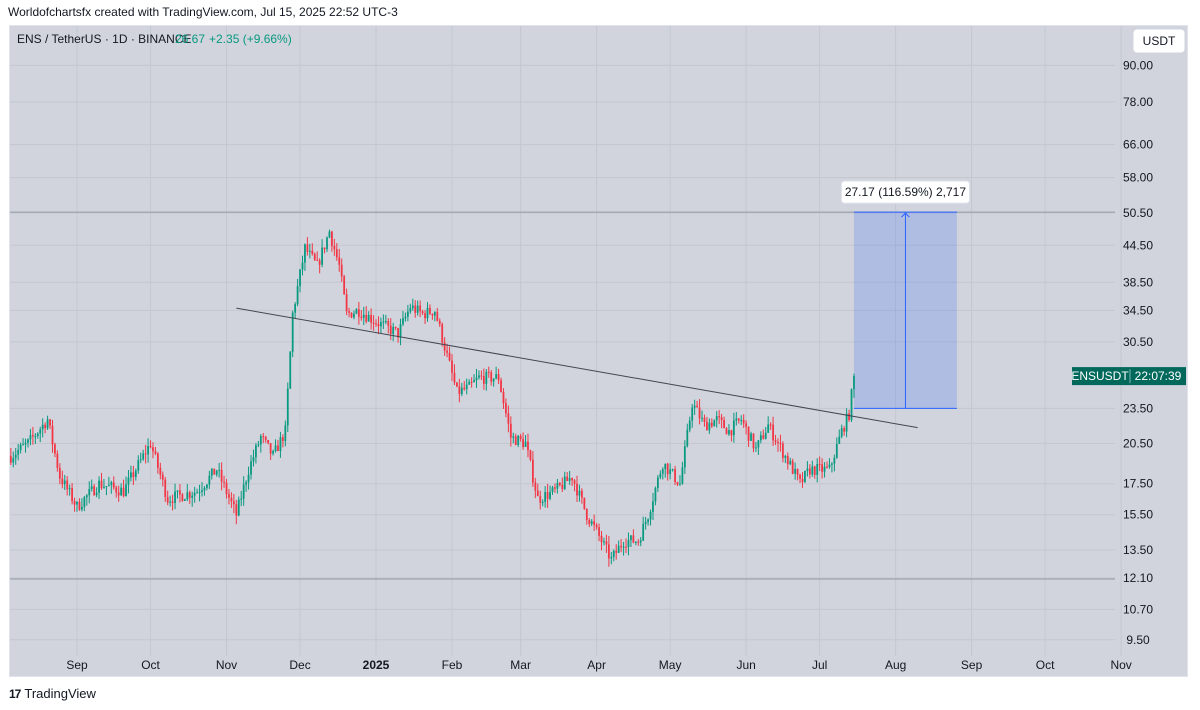 The width and height of the screenshot is (1200, 710). What do you see at coordinates (1158, 376) in the screenshot?
I see `countdown-label: 22:07:39` at bounding box center [1158, 376].